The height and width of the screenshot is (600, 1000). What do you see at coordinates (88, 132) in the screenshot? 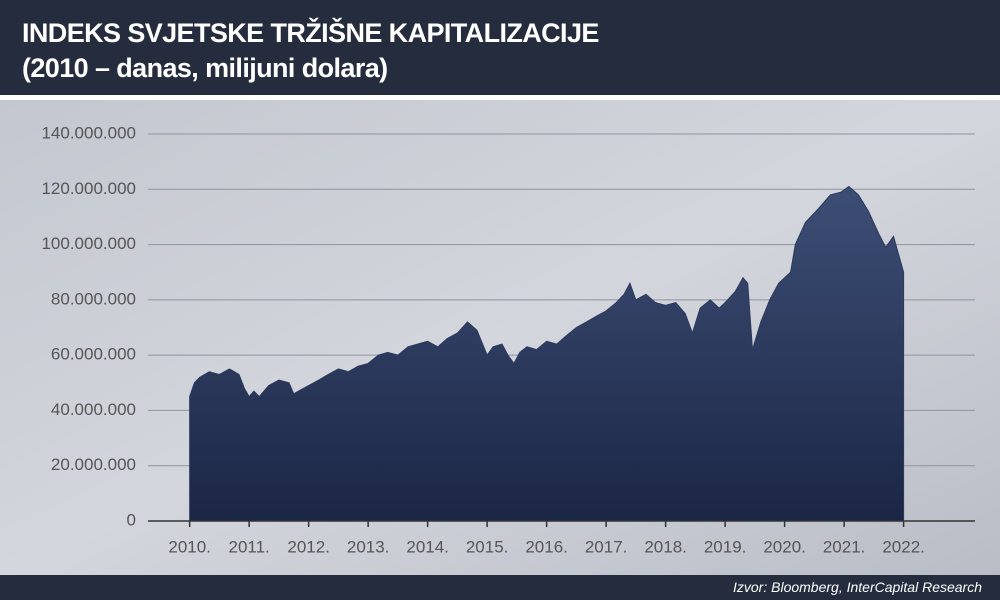
I see `y-tick-label: 140.000.000` at bounding box center [88, 132].